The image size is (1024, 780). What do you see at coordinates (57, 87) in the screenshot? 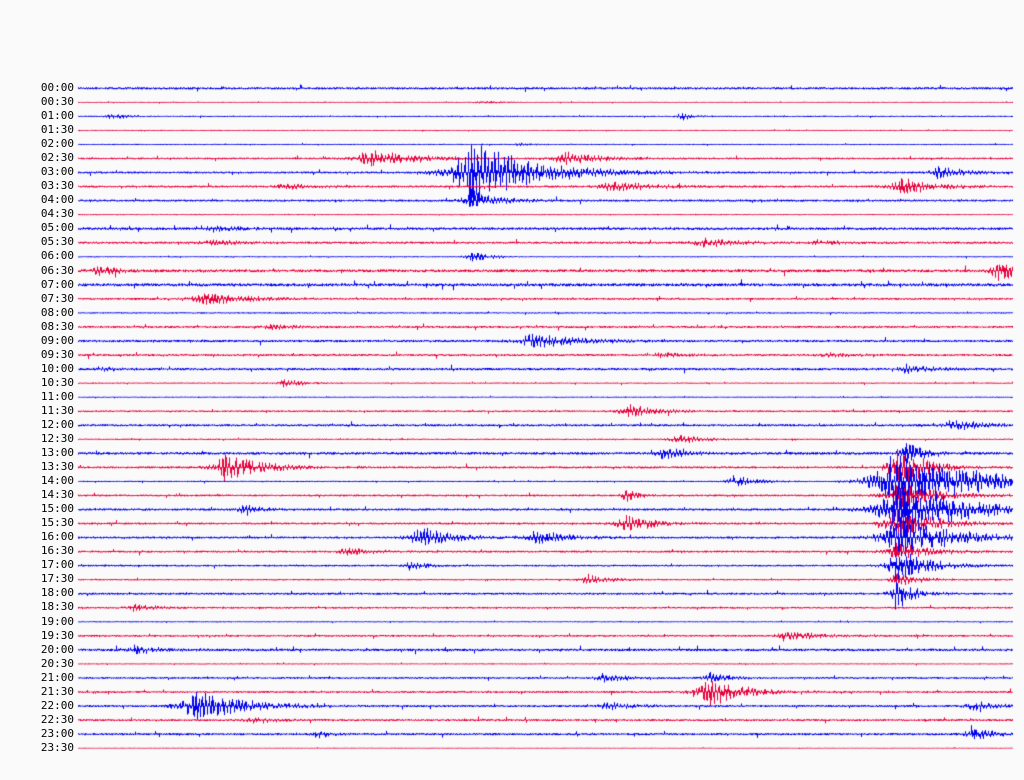
I see `time-label: 00:00` at bounding box center [57, 87].